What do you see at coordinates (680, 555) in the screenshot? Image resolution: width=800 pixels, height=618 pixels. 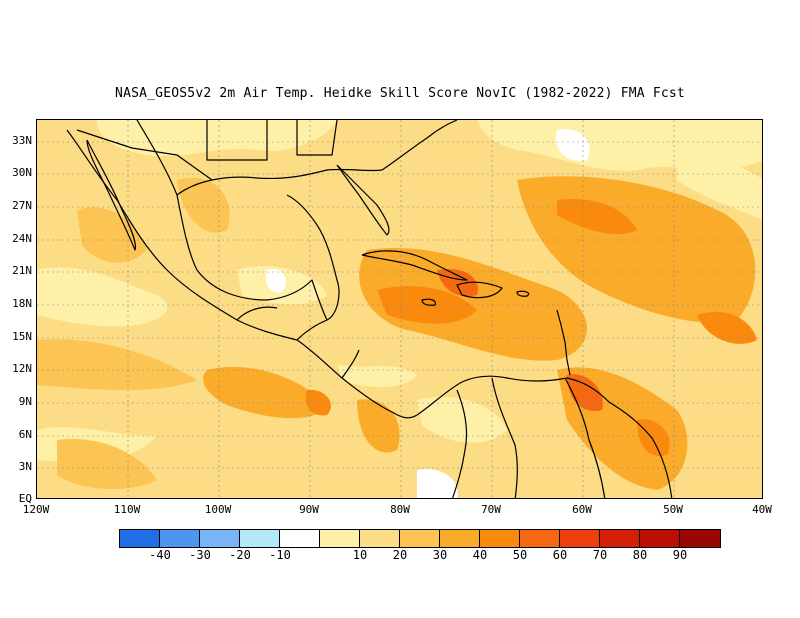 I see `colorbar-label: 90` at bounding box center [680, 555].